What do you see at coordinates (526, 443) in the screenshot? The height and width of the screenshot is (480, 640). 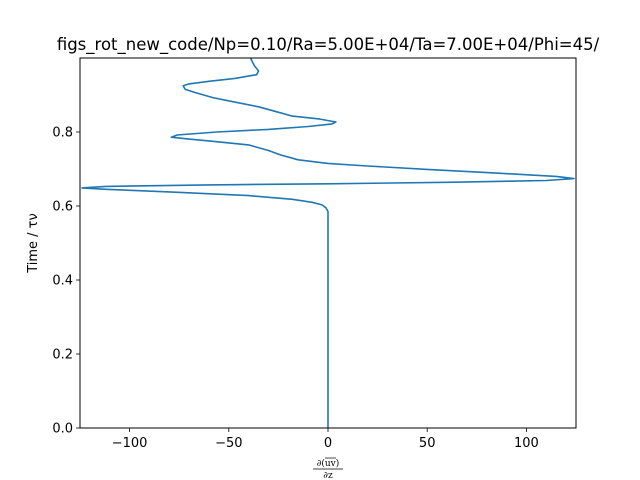 I see `x-tick-label: 100` at bounding box center [526, 443].